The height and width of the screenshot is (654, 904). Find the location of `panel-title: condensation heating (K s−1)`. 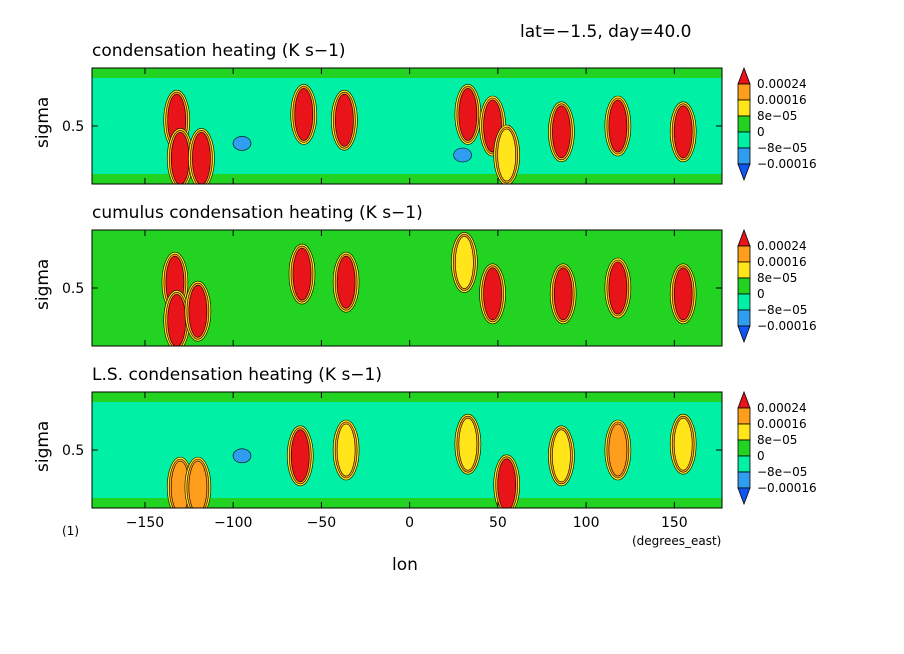

panel-title: condensation heating (K s−1) is located at coordinates (219, 51).